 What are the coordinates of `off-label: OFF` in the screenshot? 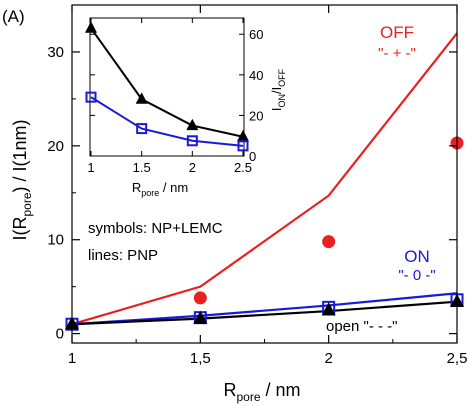 It's located at (397, 32).